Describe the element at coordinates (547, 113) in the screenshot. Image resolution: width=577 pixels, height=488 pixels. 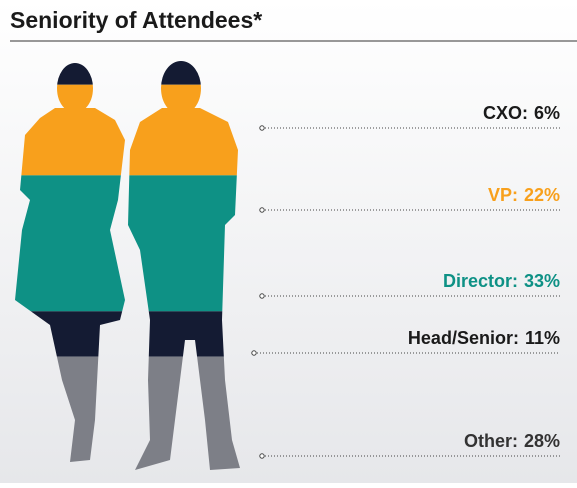
I see `value-label: 6%` at that location.